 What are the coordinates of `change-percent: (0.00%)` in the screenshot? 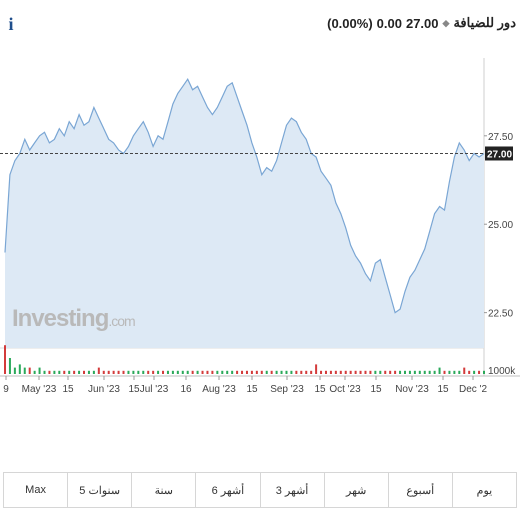 It's located at (350, 23).